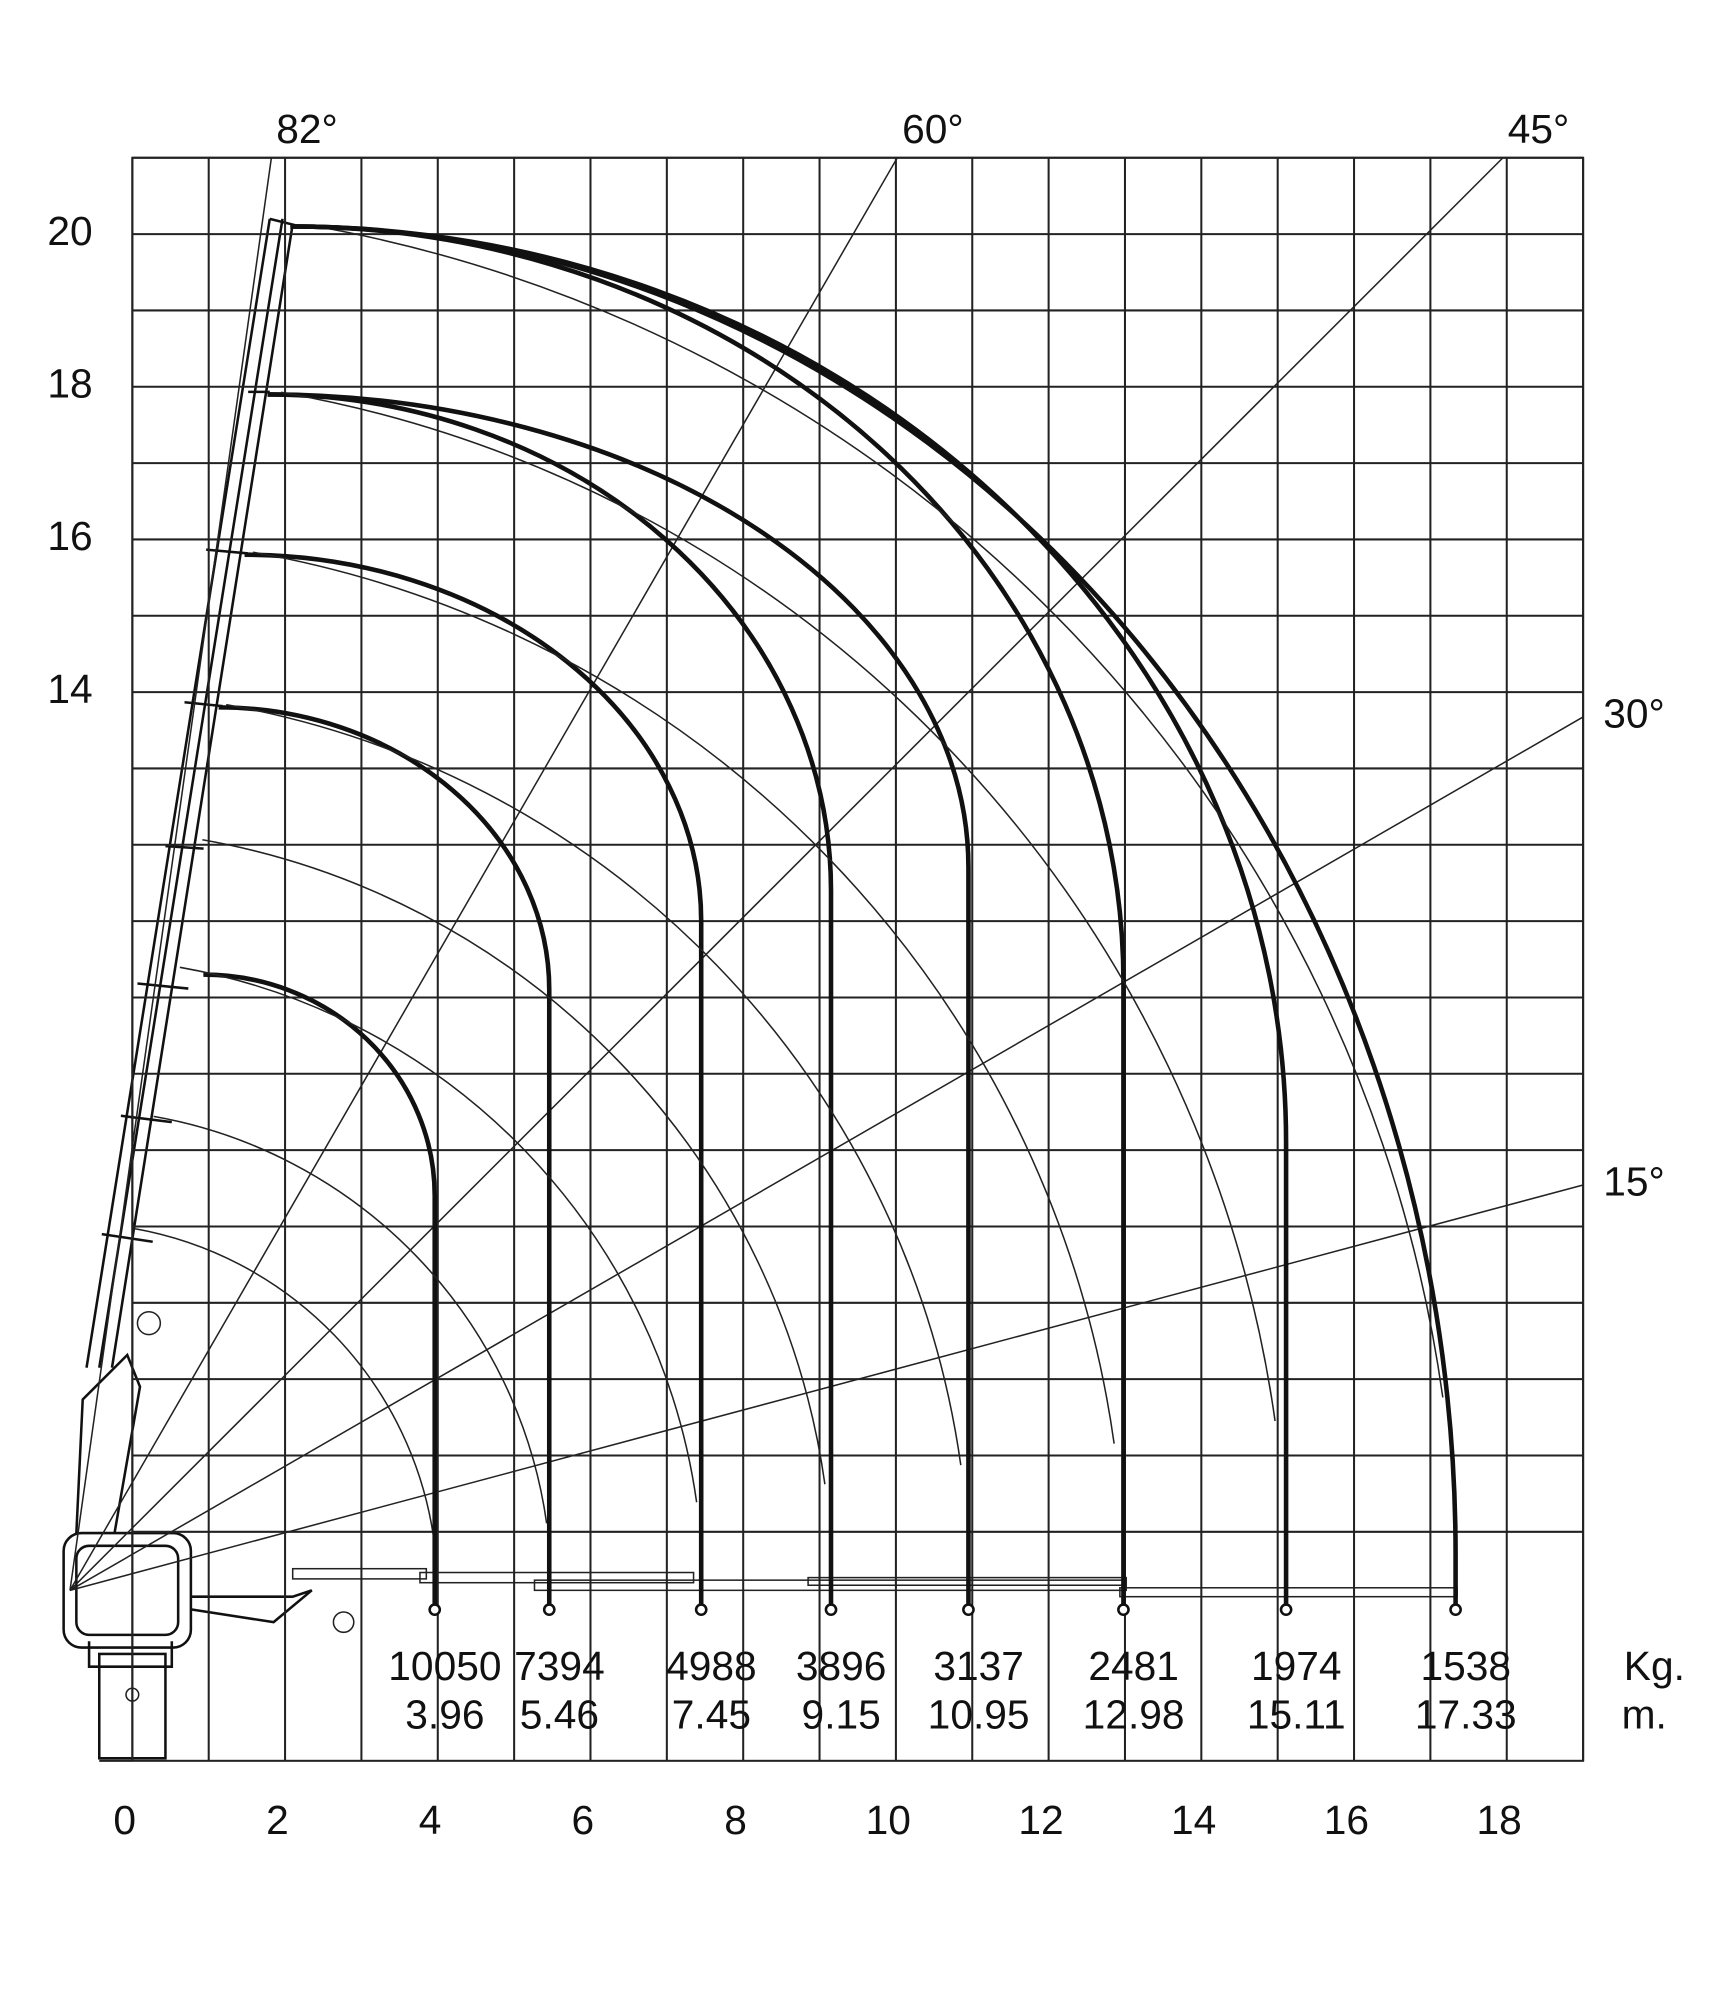  Describe the element at coordinates (1193, 1820) in the screenshot. I see `x-tick-label: 14` at that location.